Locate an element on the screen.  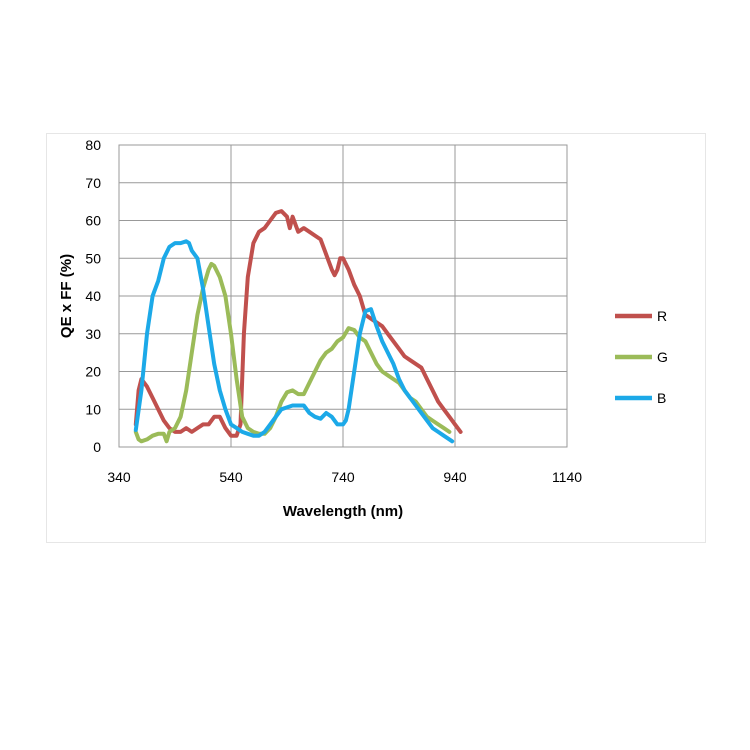
x-axis-title: Wavelength (nm) is located at coordinates (343, 511).